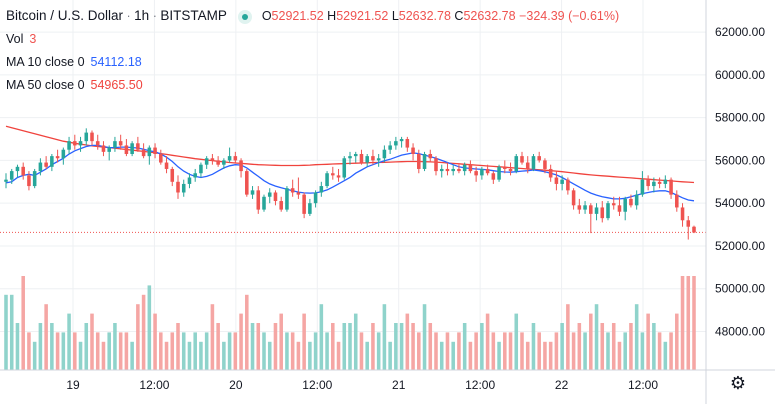 Image resolution: width=775 pixels, height=404 pixels. What do you see at coordinates (45, 85) in the screenshot?
I see `ma50-label: MA 50 close 0` at bounding box center [45, 85].